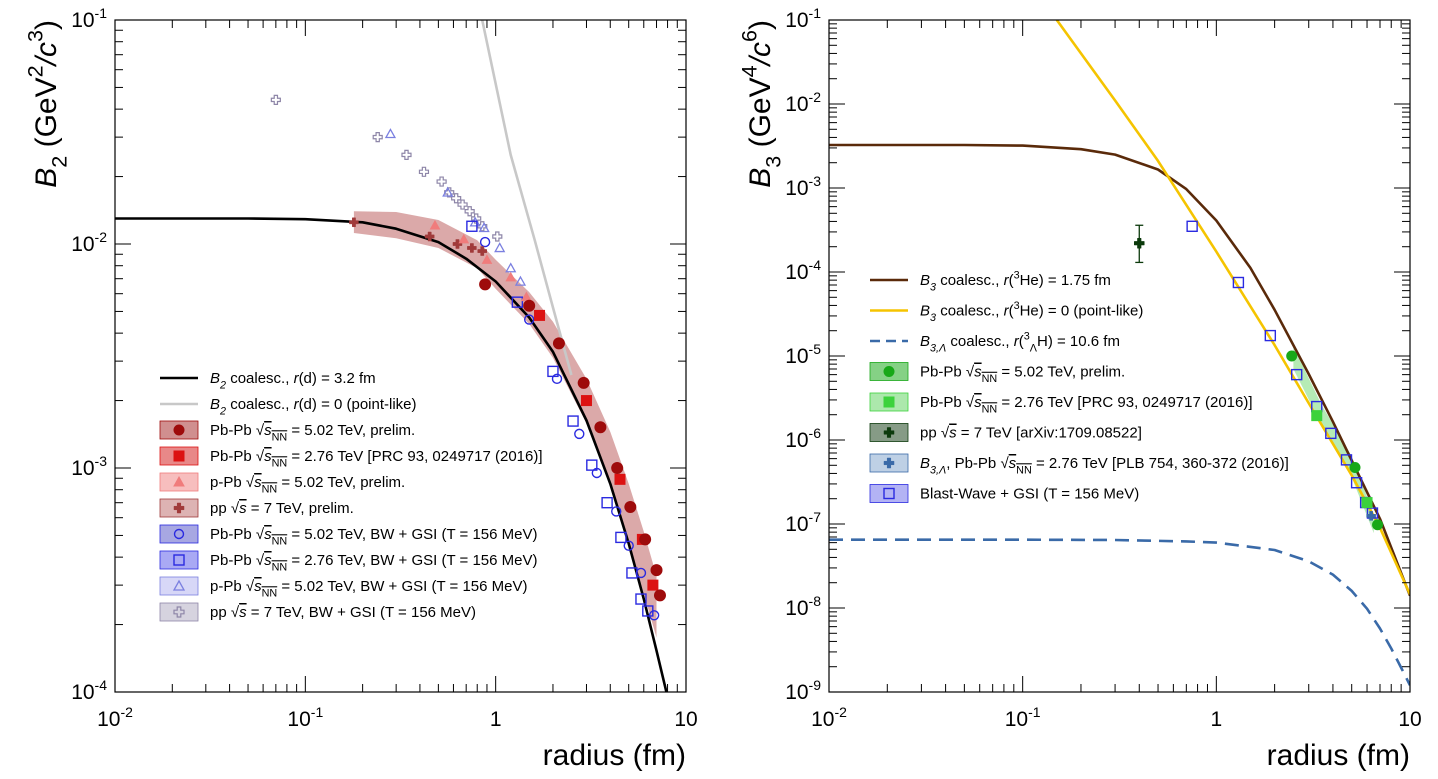  I want to click on legend-entry: p-Pb √sNN = 5.02 TeV, prelim., so click(282, 483).